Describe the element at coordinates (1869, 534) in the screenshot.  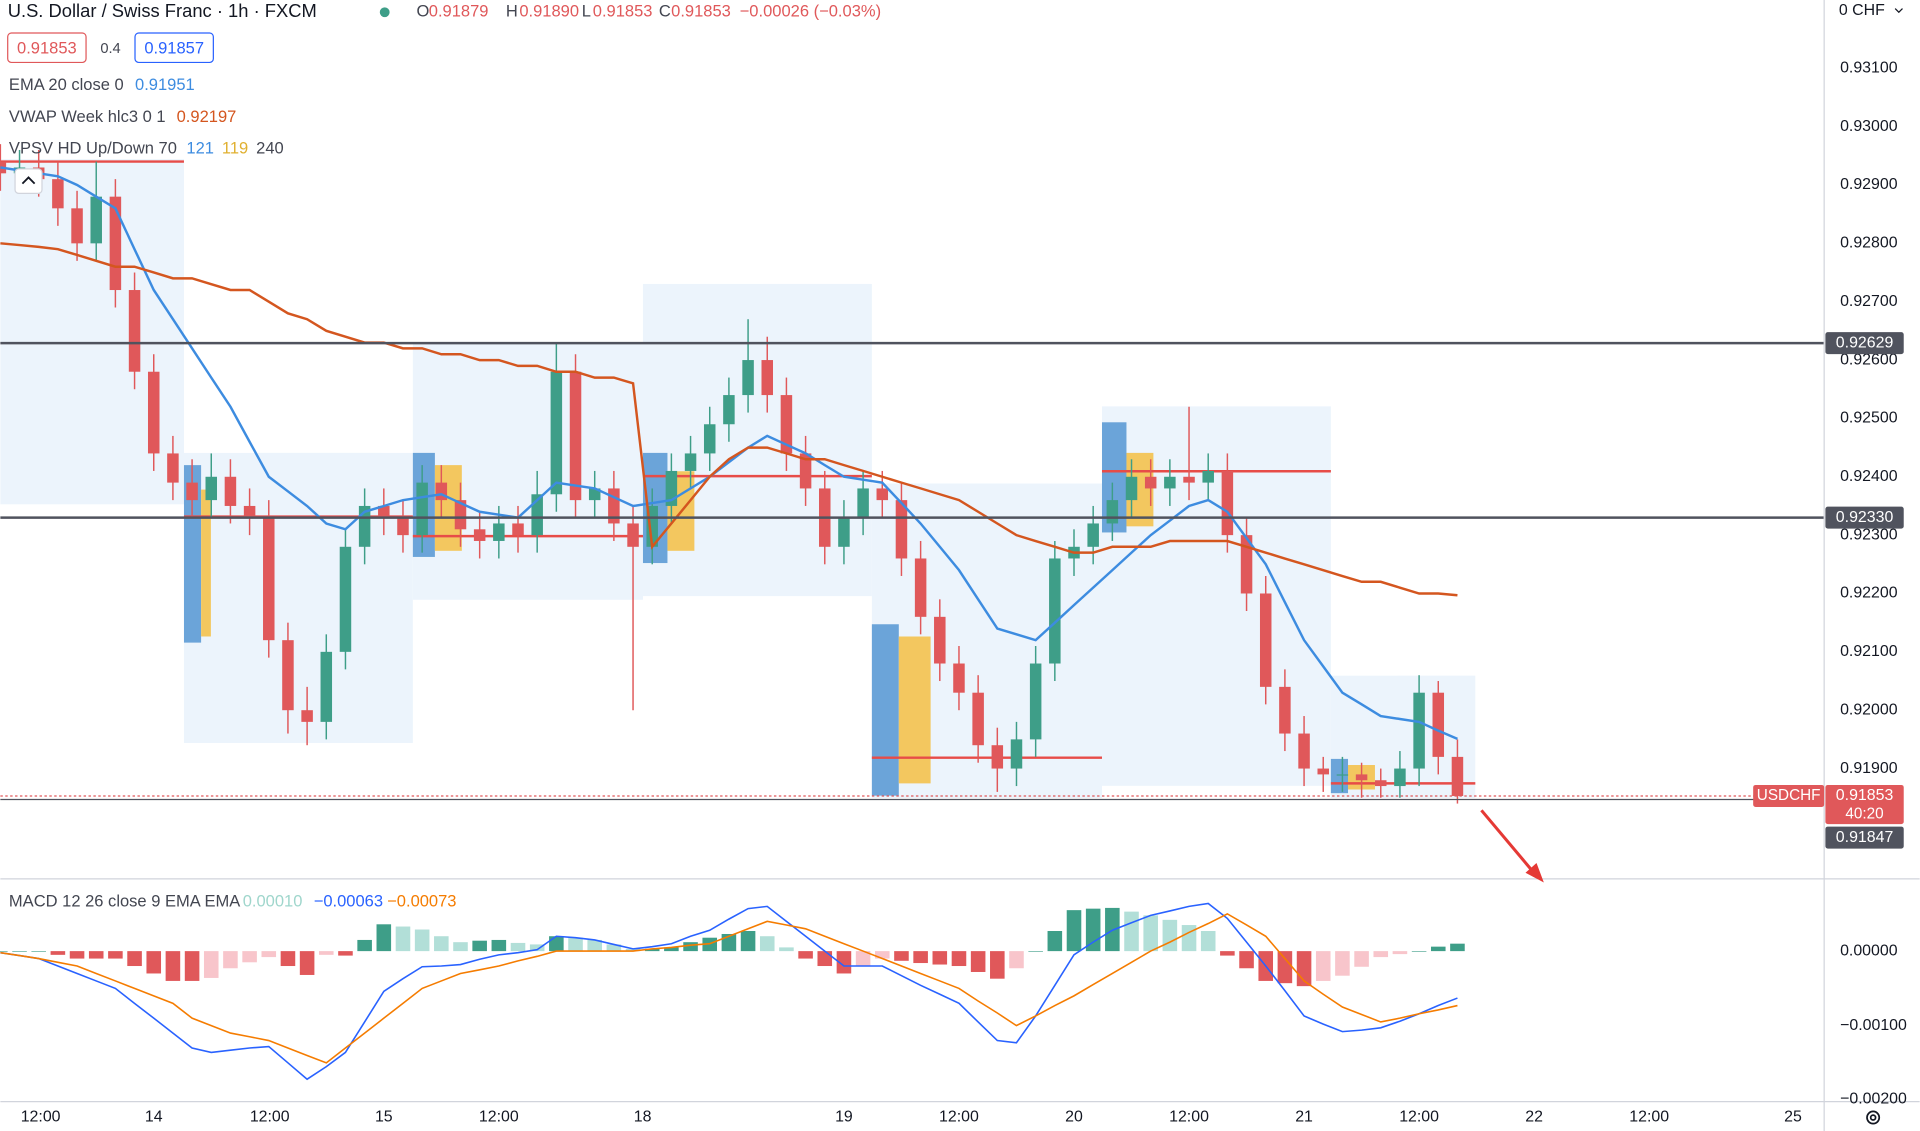
I see `y-tick-label: 0.92300` at that location.